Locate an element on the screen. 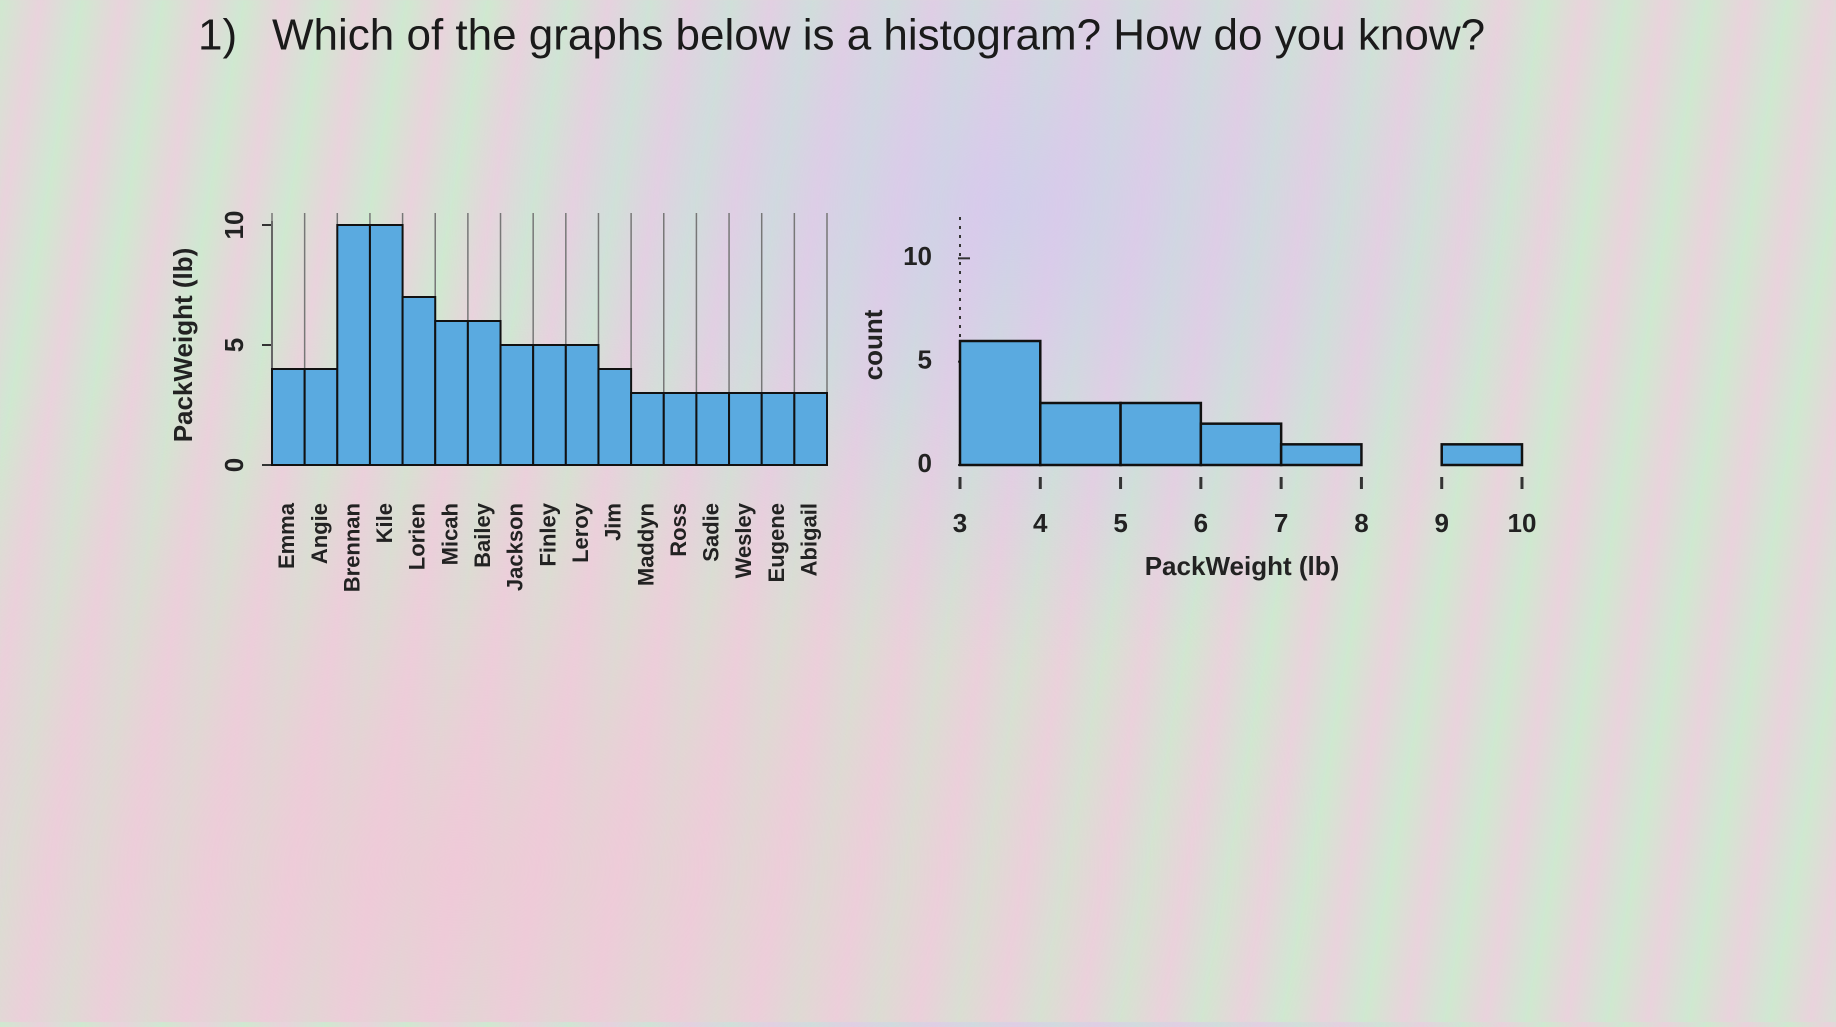 Image resolution: width=1836 pixels, height=1027 pixels. x-tick-label: Angie is located at coordinates (319, 533).